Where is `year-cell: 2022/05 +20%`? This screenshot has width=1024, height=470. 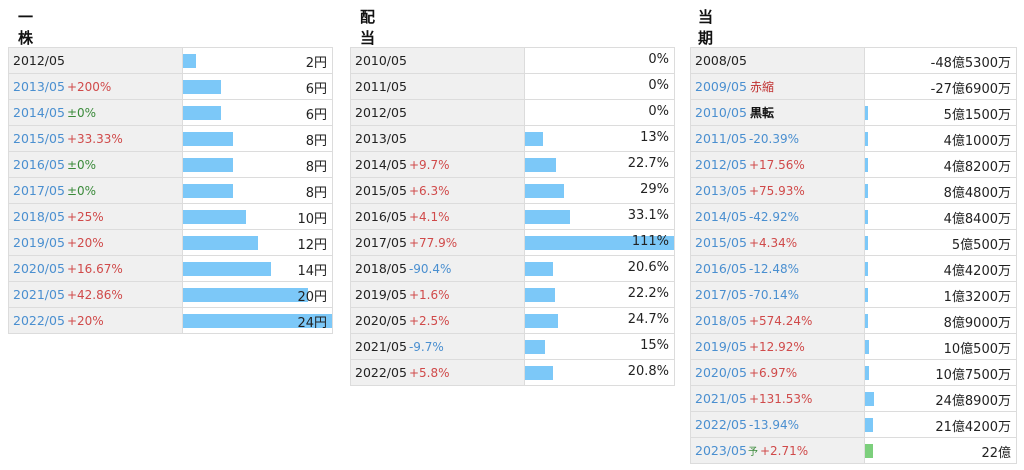 year-cell: 2022/05 +20% is located at coordinates (95, 320).